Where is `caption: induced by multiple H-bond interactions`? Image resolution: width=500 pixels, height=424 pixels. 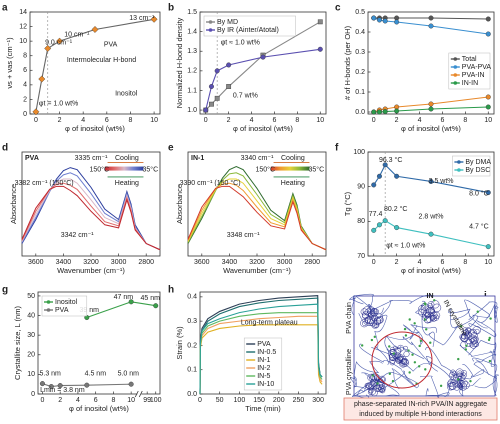 caption: induced by multiple H-bond interactions is located at coordinates (420, 414).